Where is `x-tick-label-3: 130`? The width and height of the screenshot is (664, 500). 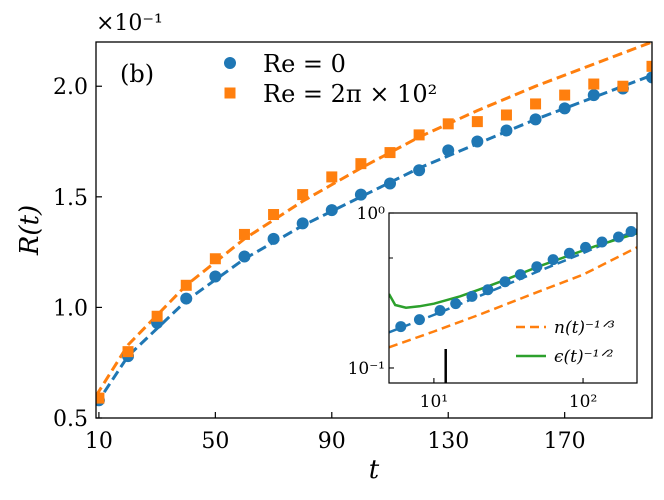 x-tick-label-3: 130 is located at coordinates (448, 441).